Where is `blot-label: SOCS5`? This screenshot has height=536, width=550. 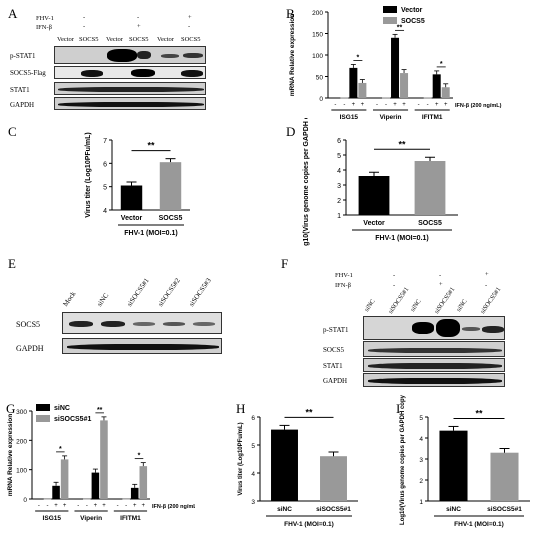
blot-label: SOCS5 is located at coordinates (334, 350).